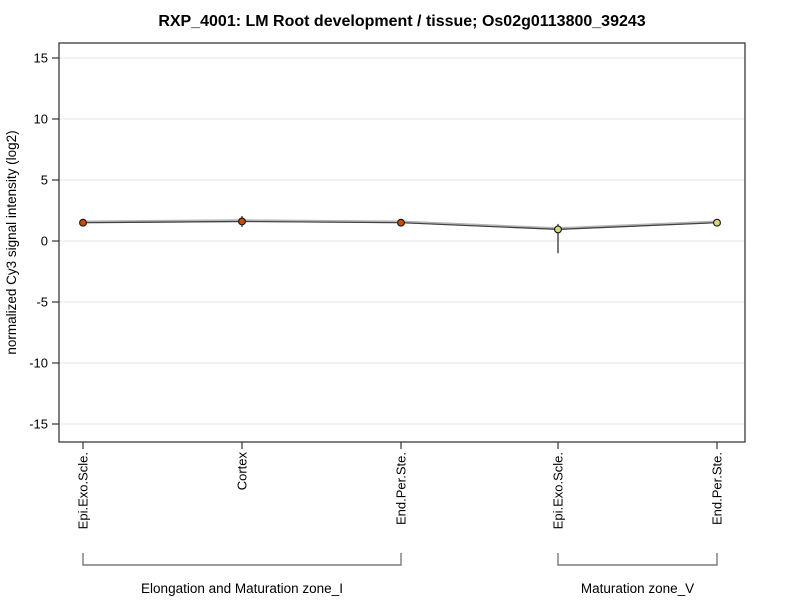 The width and height of the screenshot is (800, 600). I want to click on group-label: Maturation zone_V, so click(637, 588).